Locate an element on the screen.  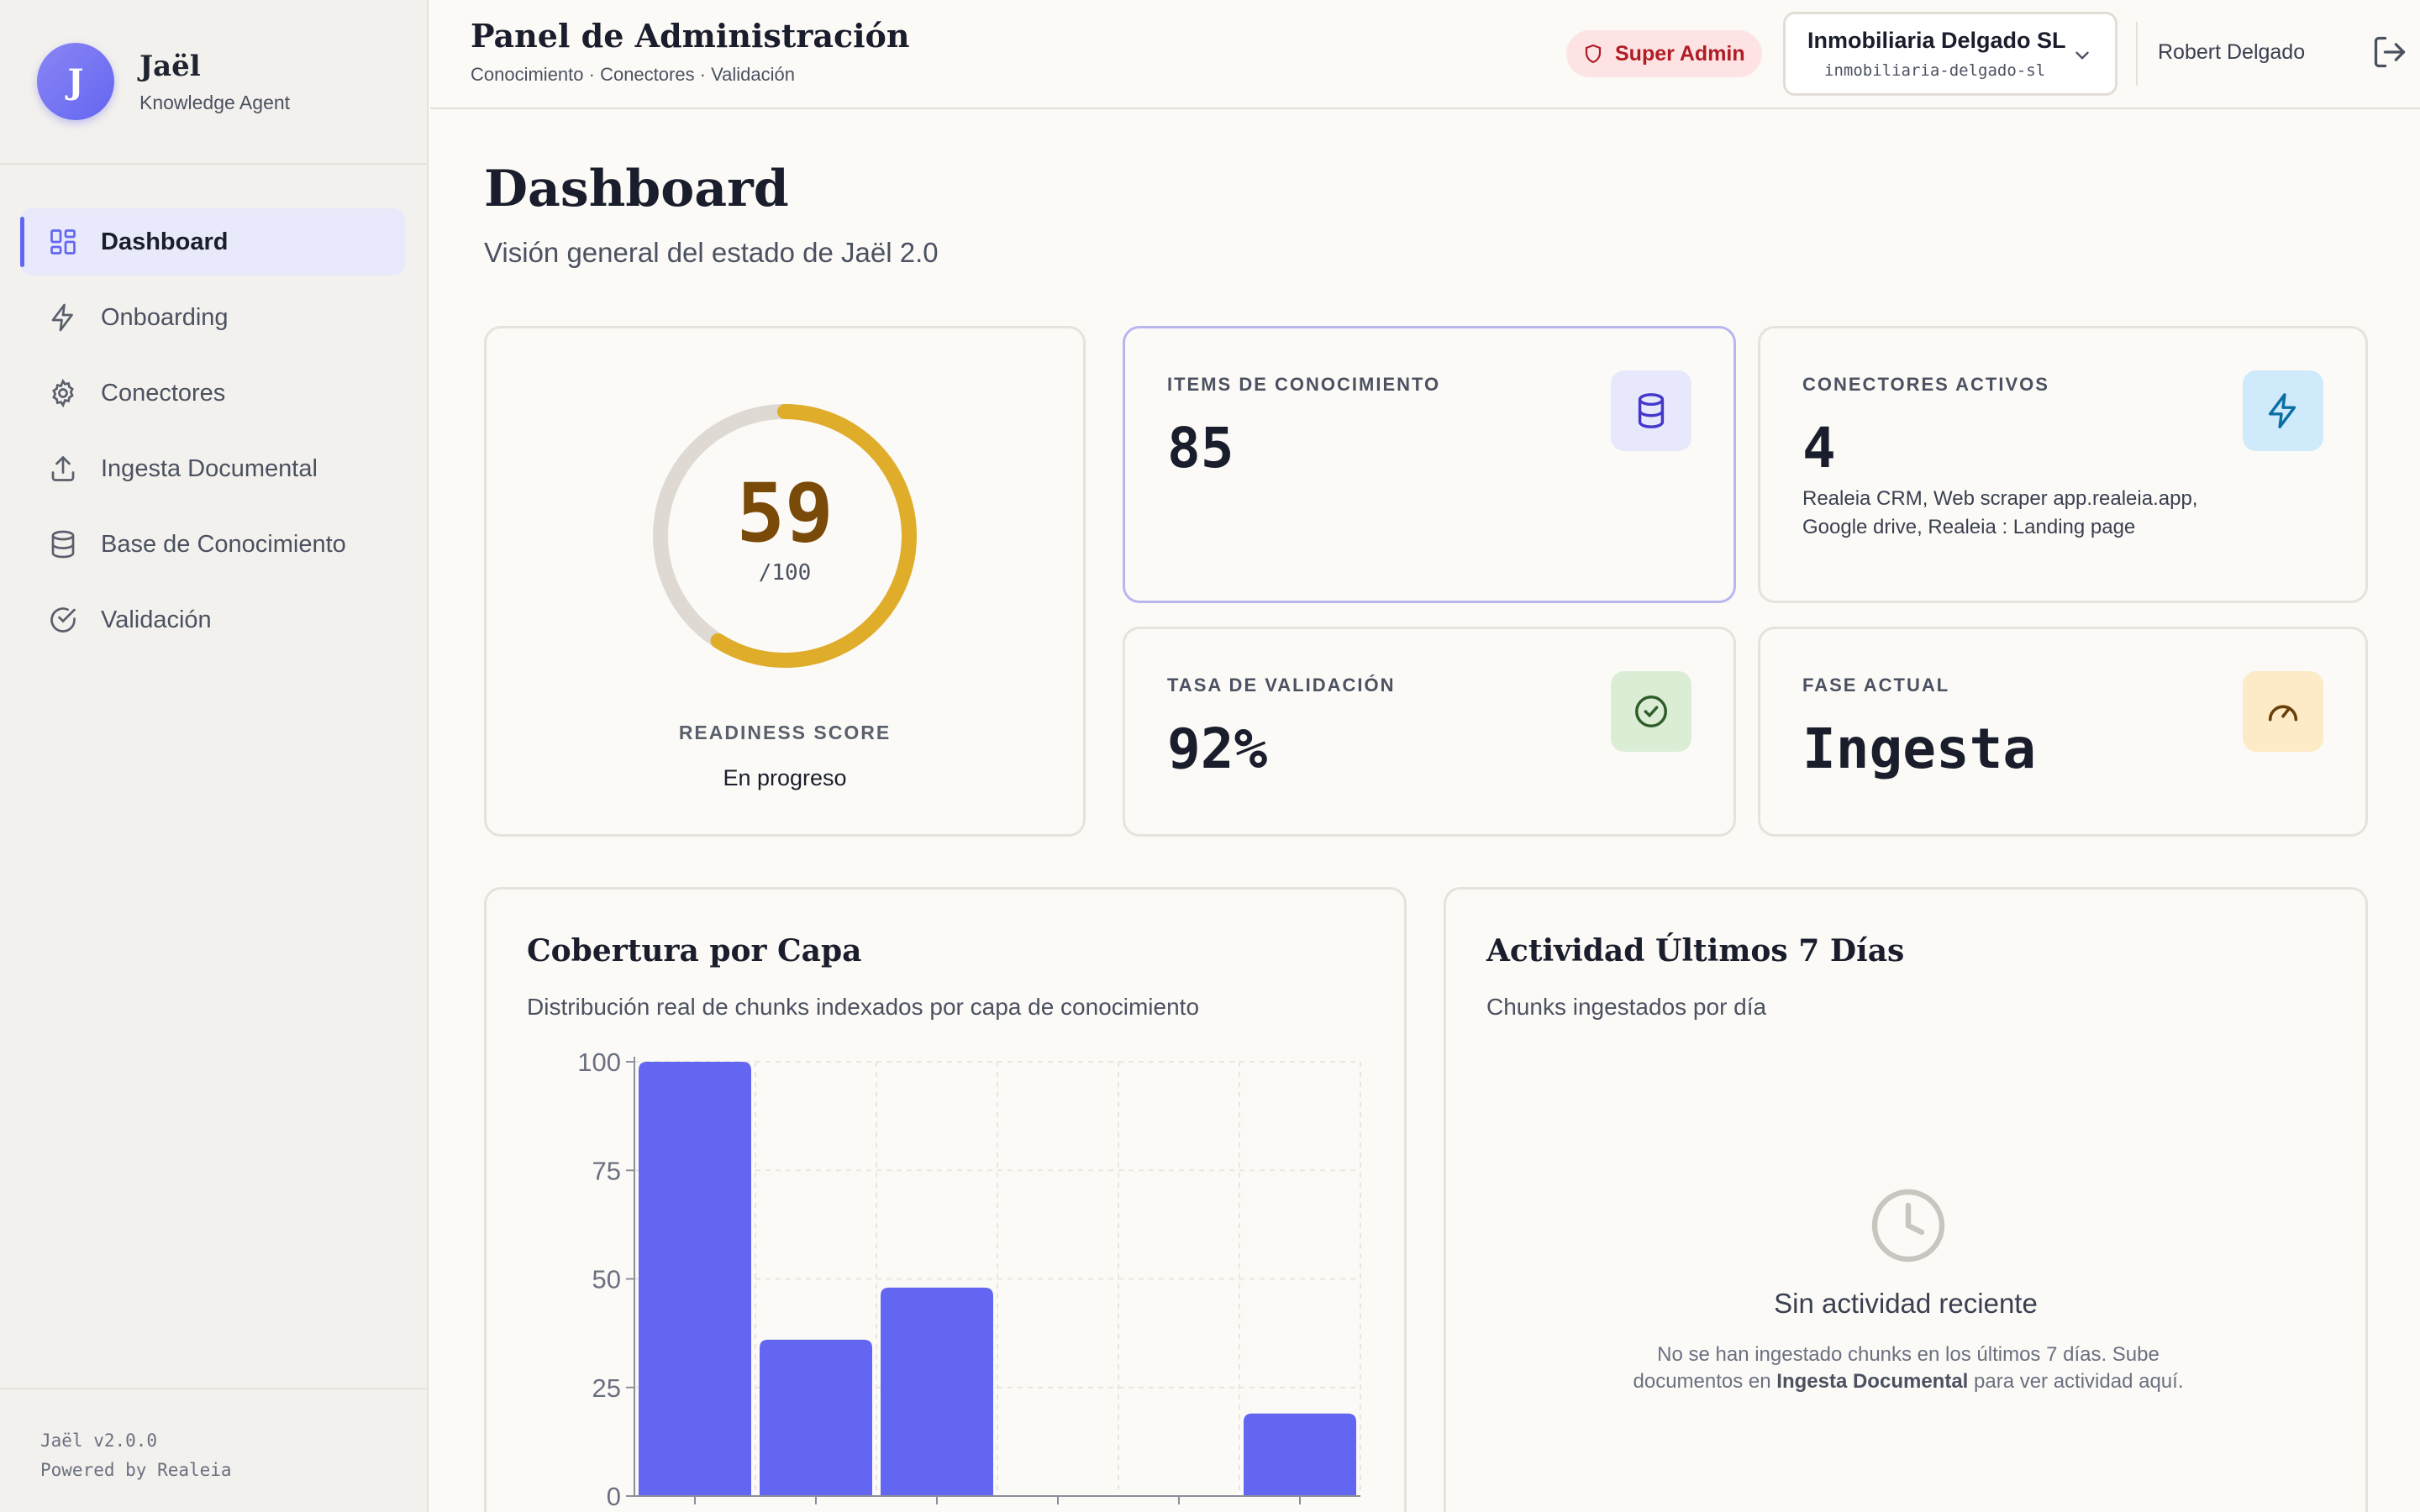
stat-card-items: ITEMS DE CONOCIMIENTO 85 is located at coordinates (1429, 464).